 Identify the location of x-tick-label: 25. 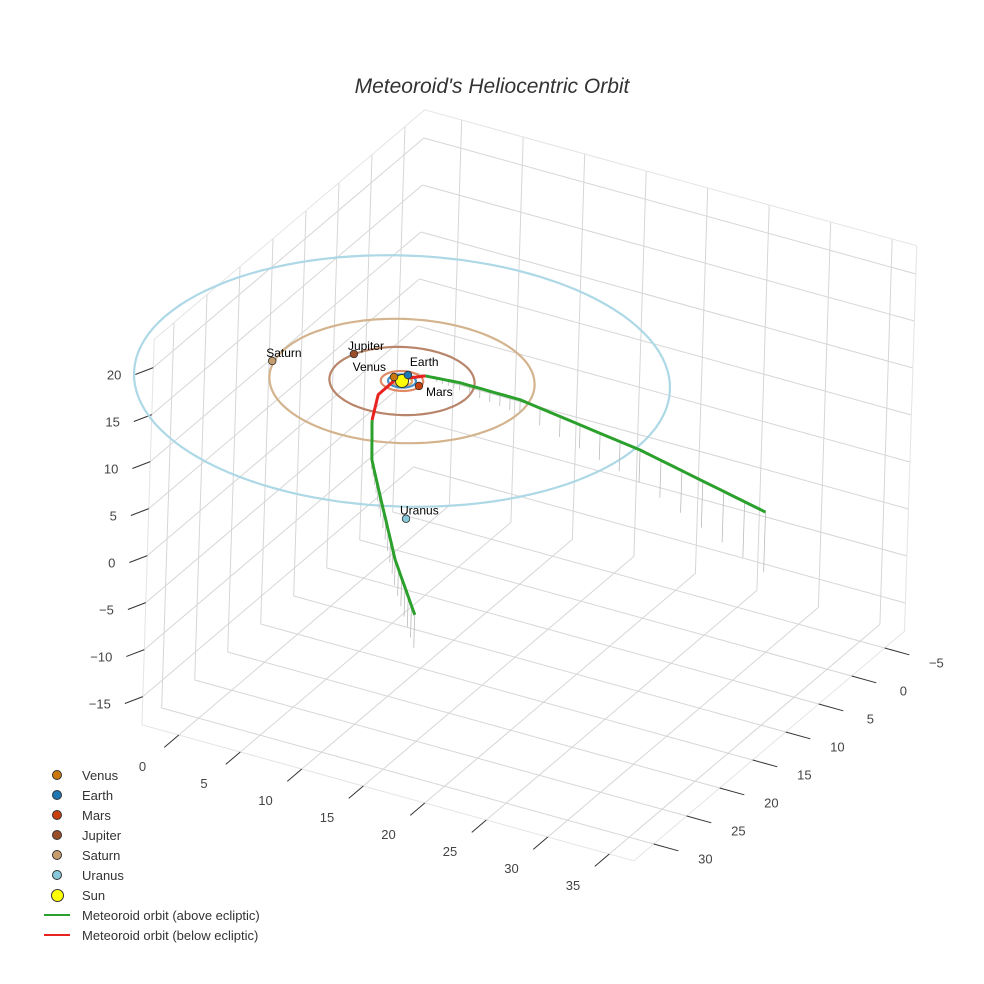
(450, 851).